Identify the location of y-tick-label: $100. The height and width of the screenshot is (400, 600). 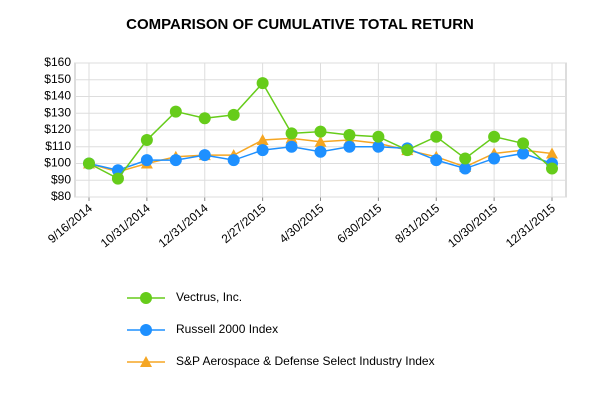
(57, 163).